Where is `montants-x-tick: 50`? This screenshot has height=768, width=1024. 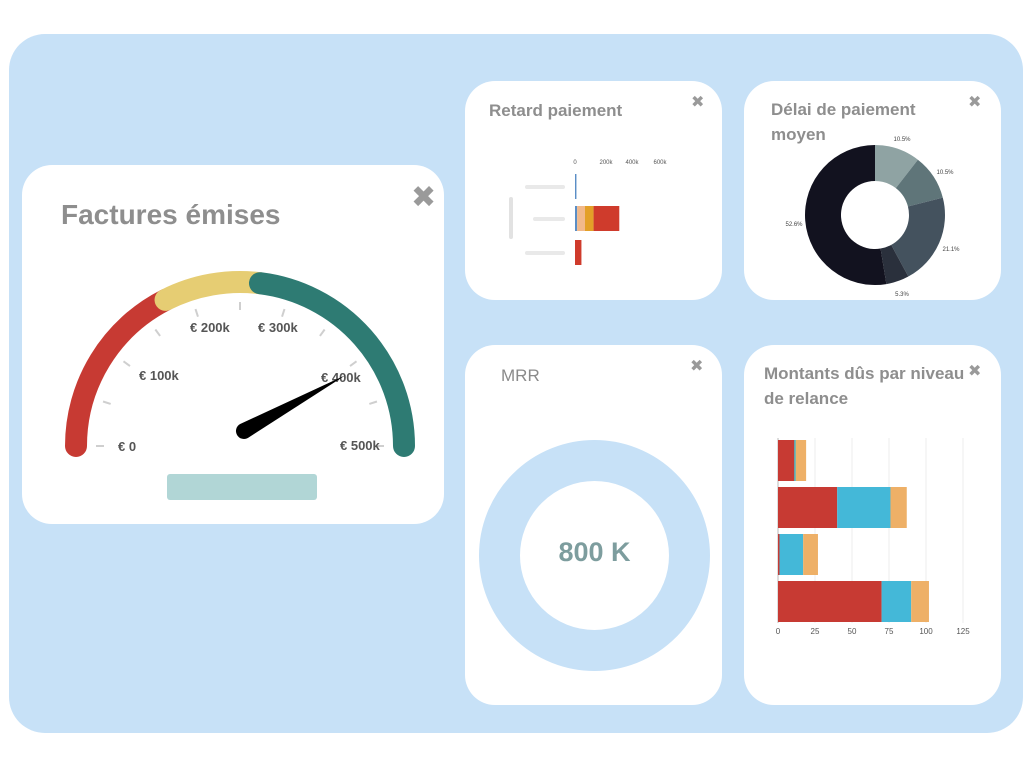 montants-x-tick: 50 is located at coordinates (852, 631).